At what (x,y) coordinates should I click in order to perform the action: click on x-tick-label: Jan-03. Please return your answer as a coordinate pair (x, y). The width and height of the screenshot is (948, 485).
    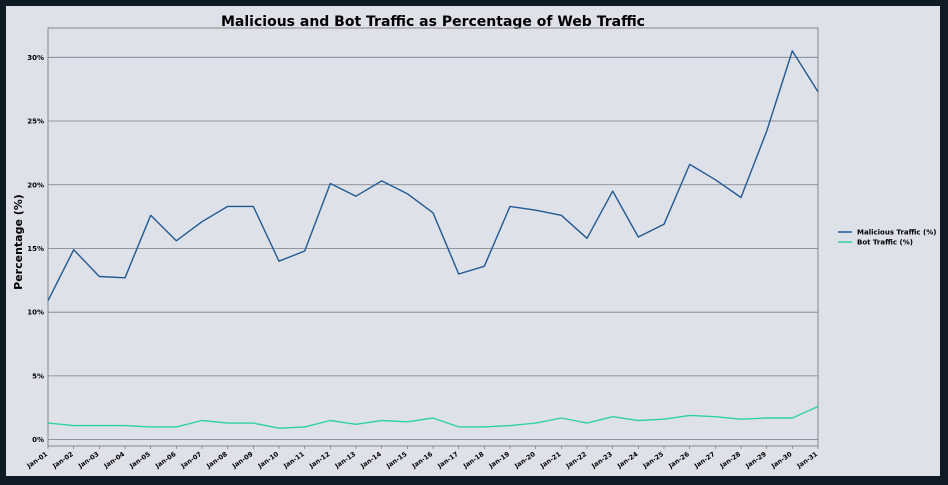
    Looking at the image, I should click on (88, 460).